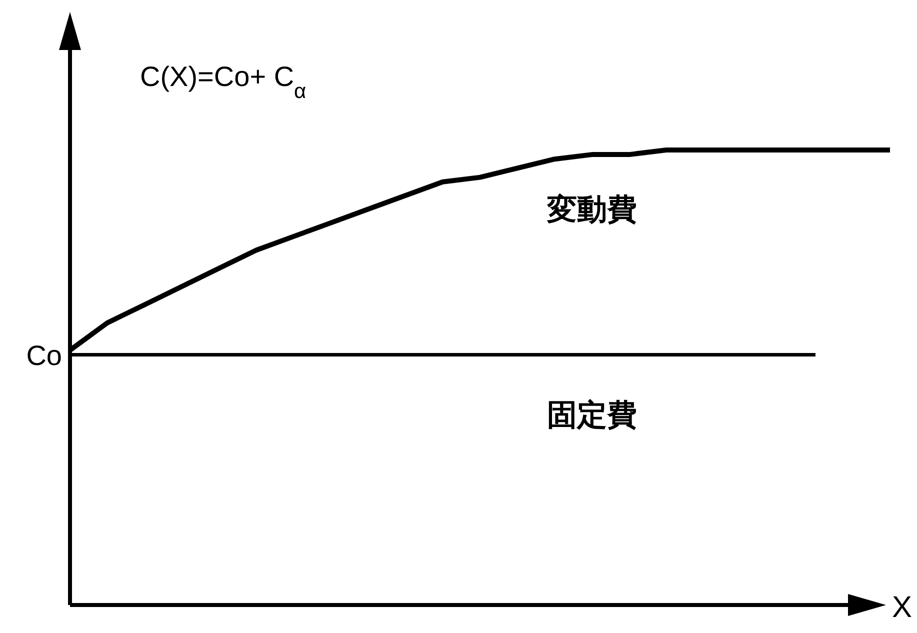 Image resolution: width=917 pixels, height=633 pixels. What do you see at coordinates (591, 415) in the screenshot?
I see `series-label: 固定費` at bounding box center [591, 415].